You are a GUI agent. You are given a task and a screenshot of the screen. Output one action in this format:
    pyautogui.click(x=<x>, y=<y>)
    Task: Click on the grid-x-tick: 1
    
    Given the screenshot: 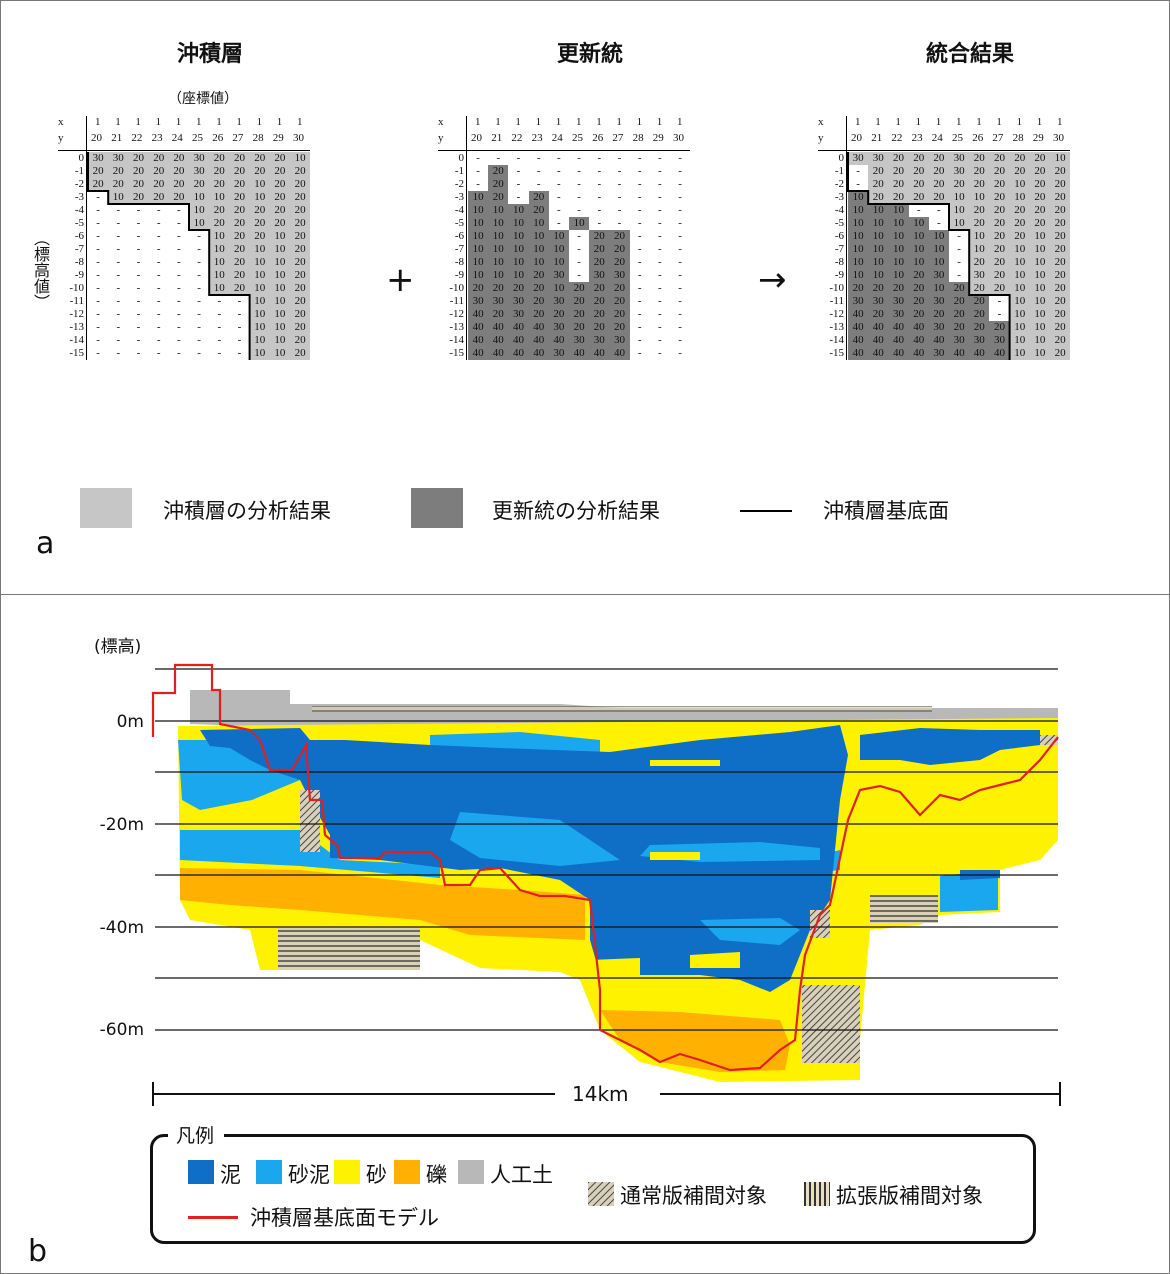 What is the action you would take?
    pyautogui.click(x=619, y=122)
    